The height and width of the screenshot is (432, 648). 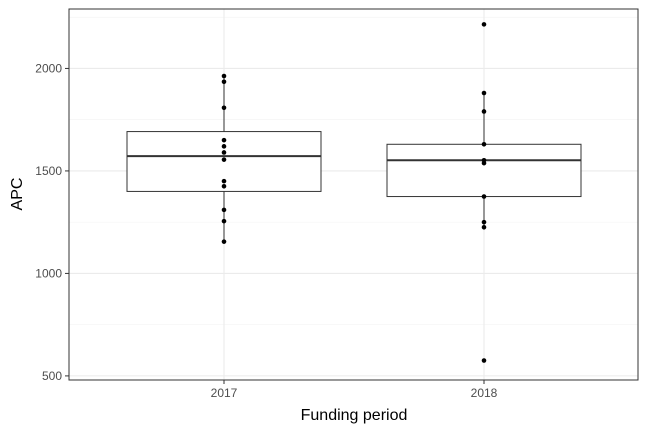 What do you see at coordinates (52, 222) in the screenshot?
I see `y-axis: 500 1000 1500 2000` at bounding box center [52, 222].